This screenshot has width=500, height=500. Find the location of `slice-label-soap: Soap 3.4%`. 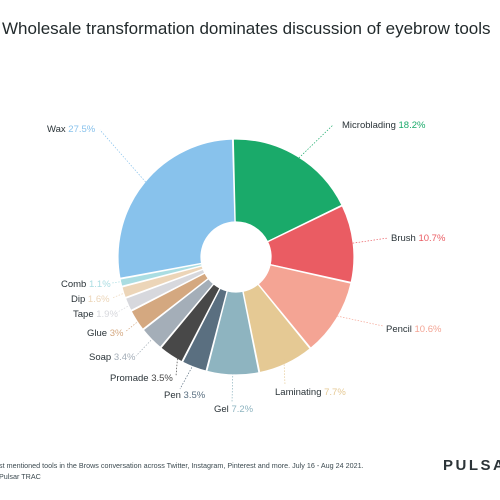

slice-label-soap: Soap 3.4% is located at coordinates (112, 357).